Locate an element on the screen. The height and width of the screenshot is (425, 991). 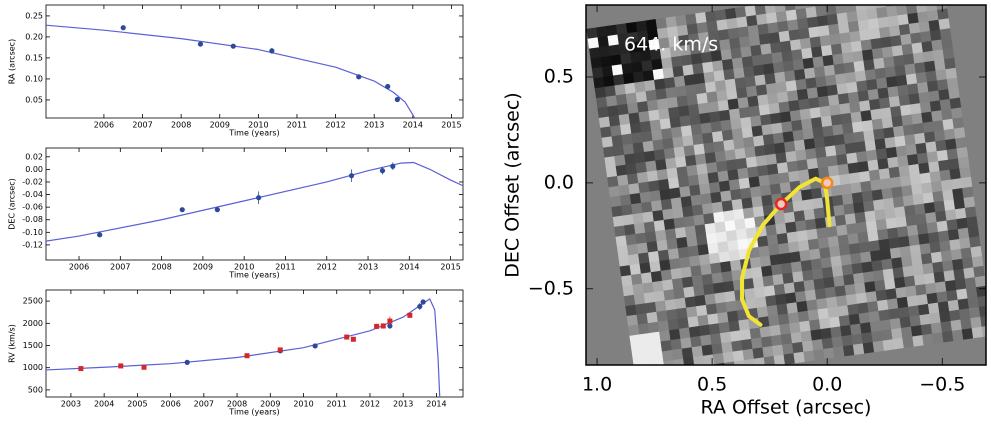
x-tick-label: 2007 is located at coordinates (120, 267).